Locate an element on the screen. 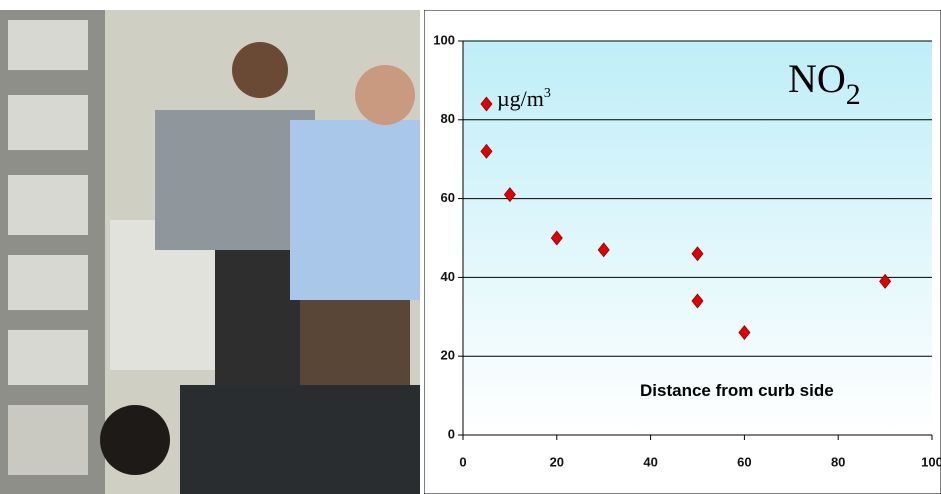 The width and height of the screenshot is (941, 494). x-tick-label: 20 is located at coordinates (557, 461).